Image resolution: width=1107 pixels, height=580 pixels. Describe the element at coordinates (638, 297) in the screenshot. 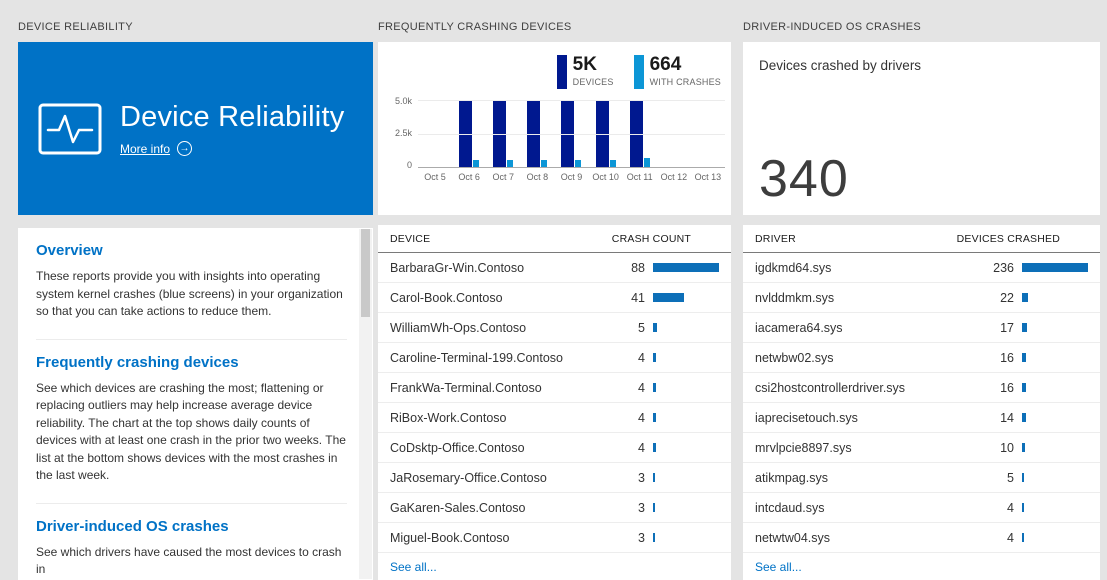

I see `row-value: 41` at that location.